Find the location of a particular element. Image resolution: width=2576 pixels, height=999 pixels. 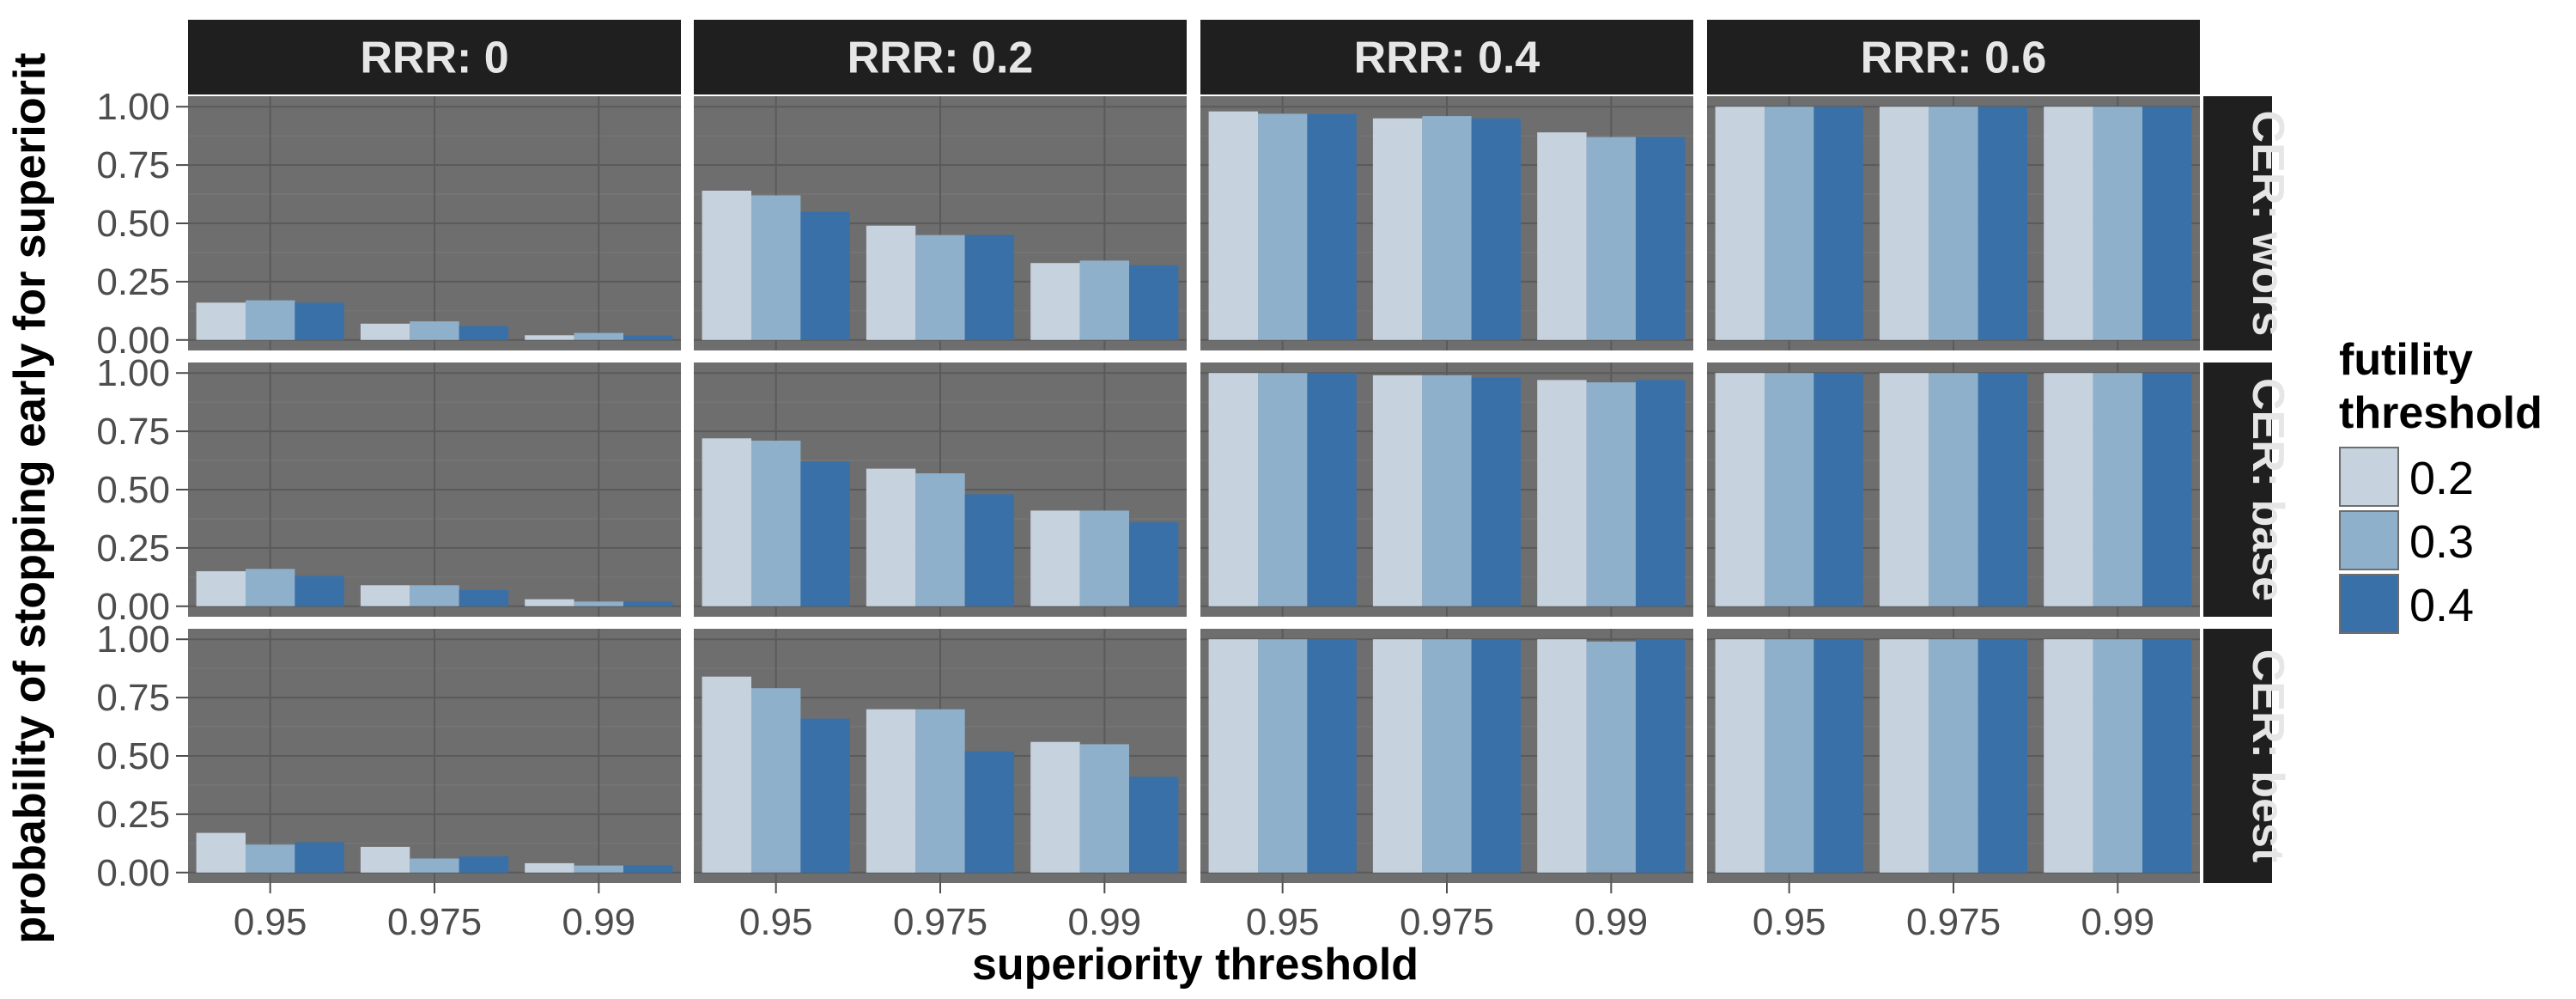

column-strip-label: RRR: 0.4 is located at coordinates (1447, 58).